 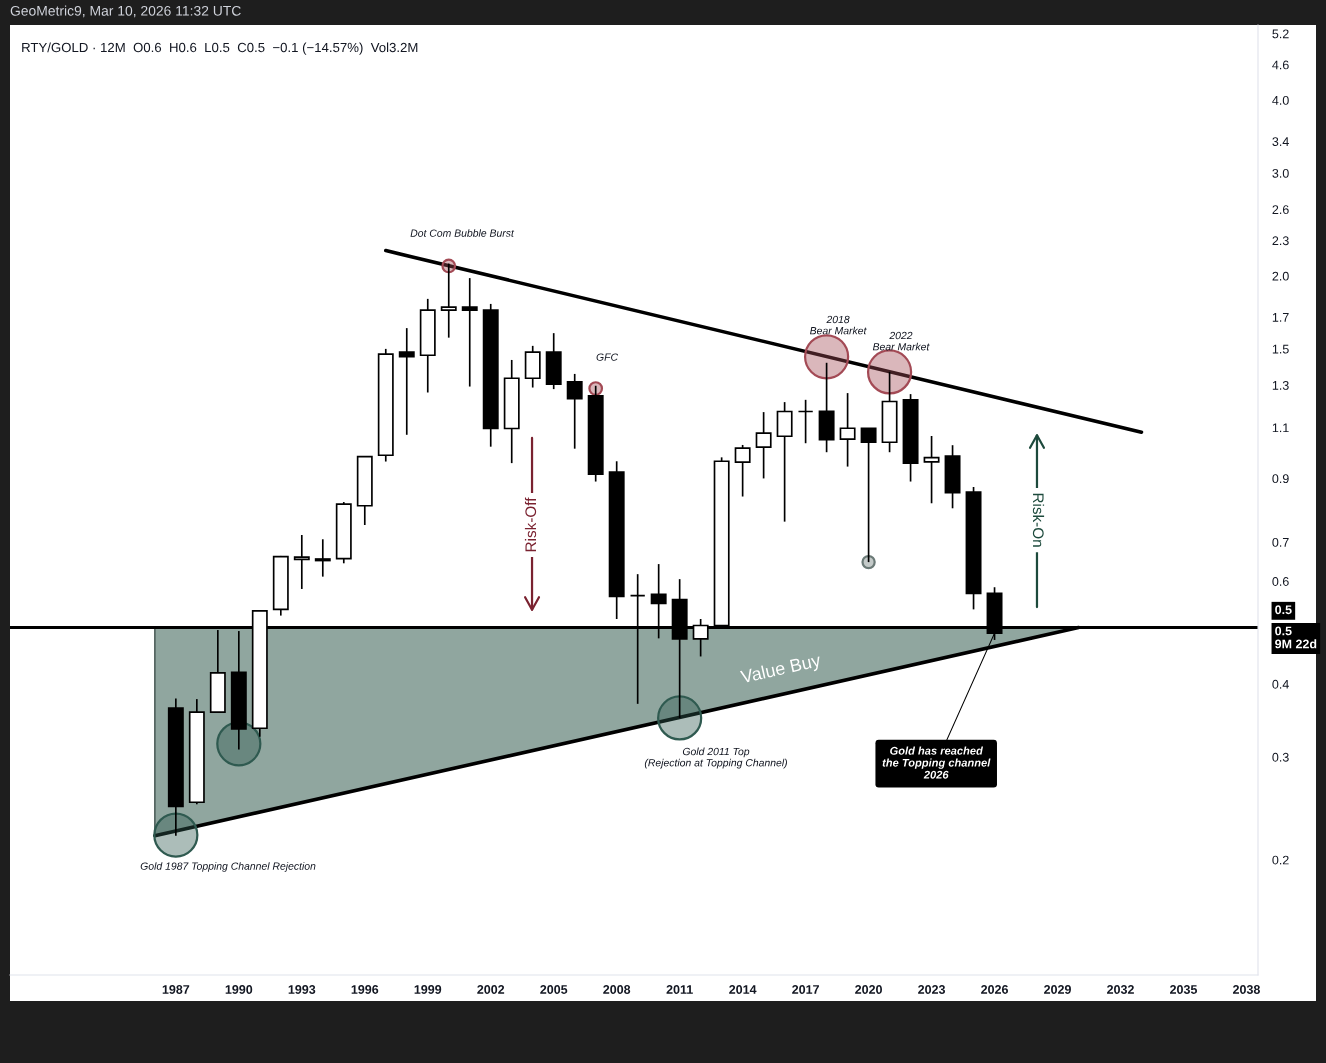 I want to click on y-tick-label: 3.0, so click(x=1280, y=173).